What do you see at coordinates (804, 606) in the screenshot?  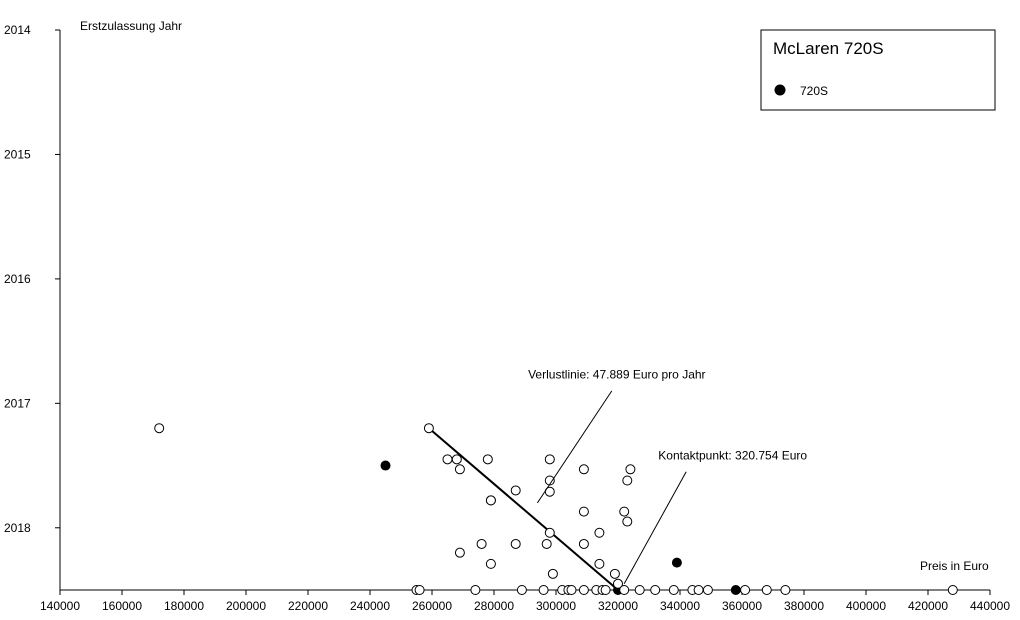 I see `x-tick-label: 380000` at bounding box center [804, 606].